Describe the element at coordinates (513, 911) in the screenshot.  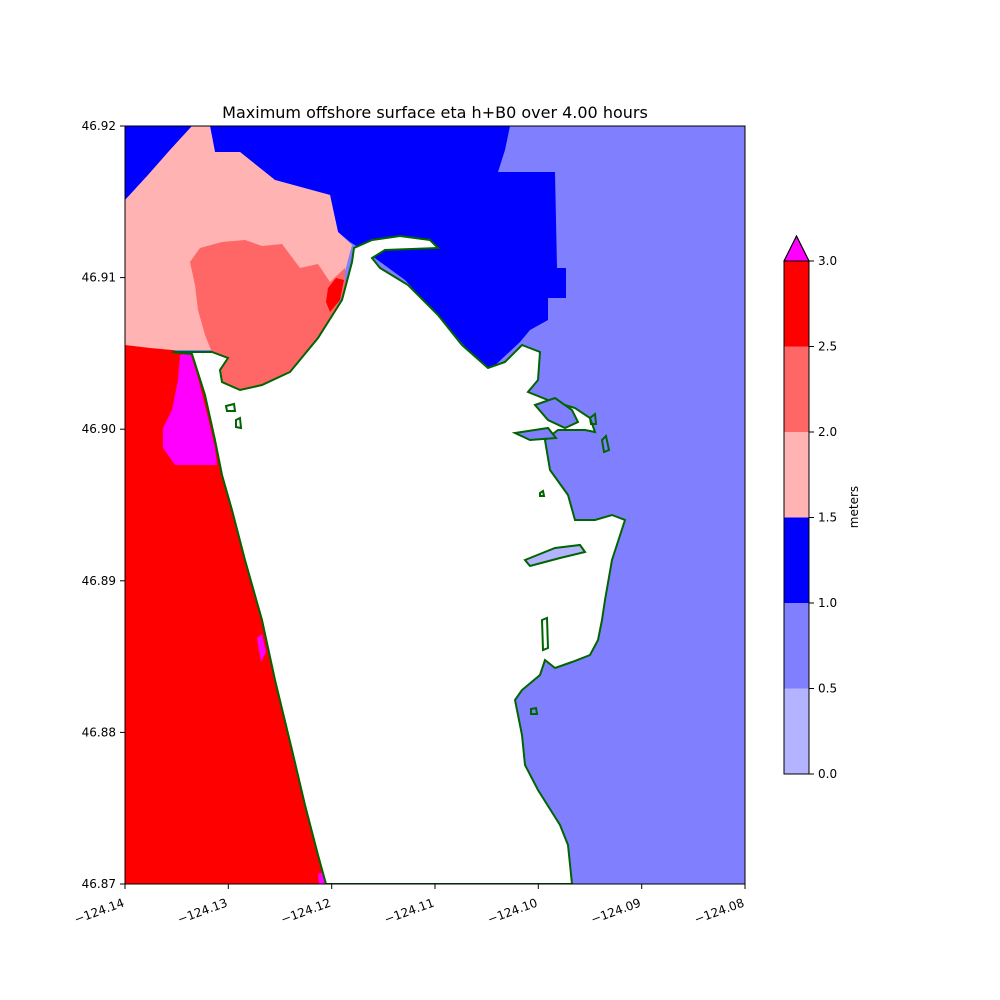
I see `x-tick-label: −124.10` at that location.